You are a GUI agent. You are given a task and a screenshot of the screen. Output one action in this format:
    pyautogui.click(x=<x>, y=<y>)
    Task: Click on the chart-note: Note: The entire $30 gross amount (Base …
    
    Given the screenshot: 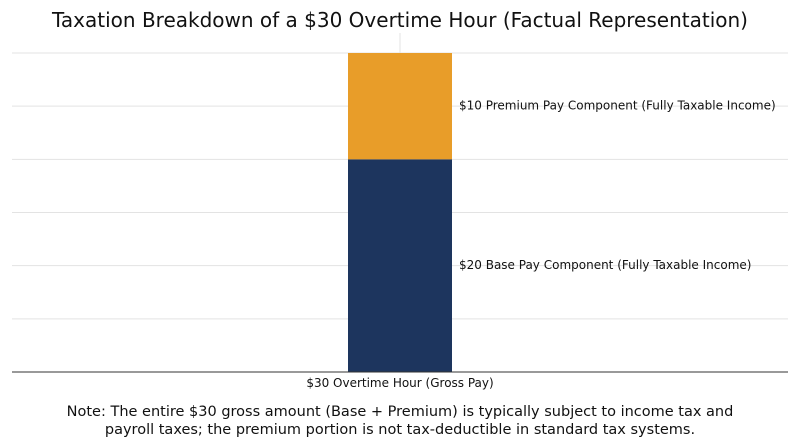 What is the action you would take?
    pyautogui.click(x=400, y=421)
    